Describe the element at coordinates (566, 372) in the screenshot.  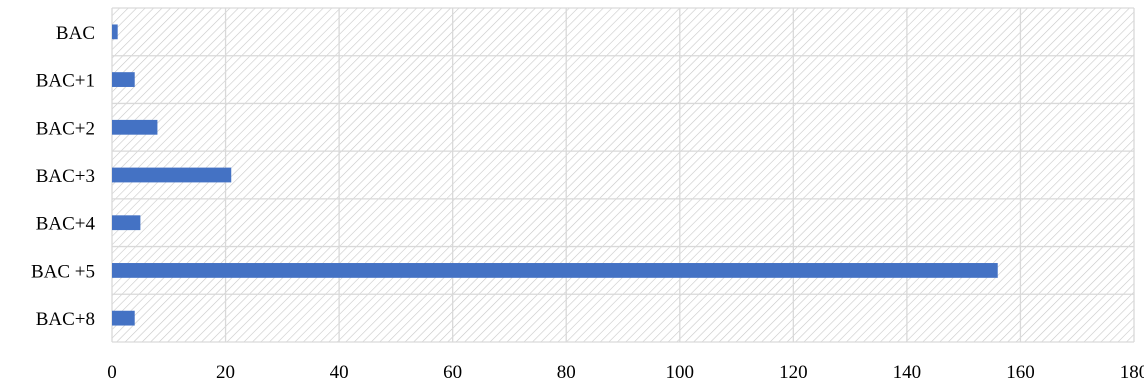
I see `x-tick-label: 80` at that location.